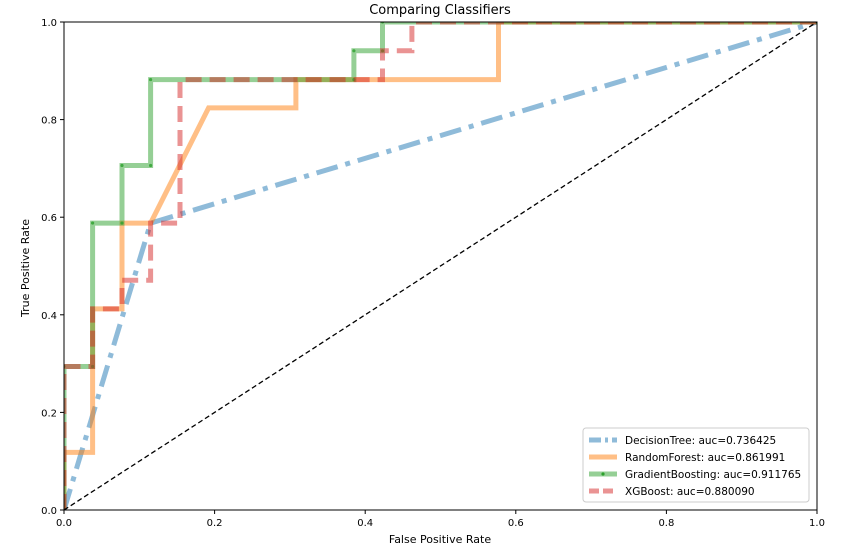 The width and height of the screenshot is (849, 558). I want to click on legend-box, so click(696, 465).